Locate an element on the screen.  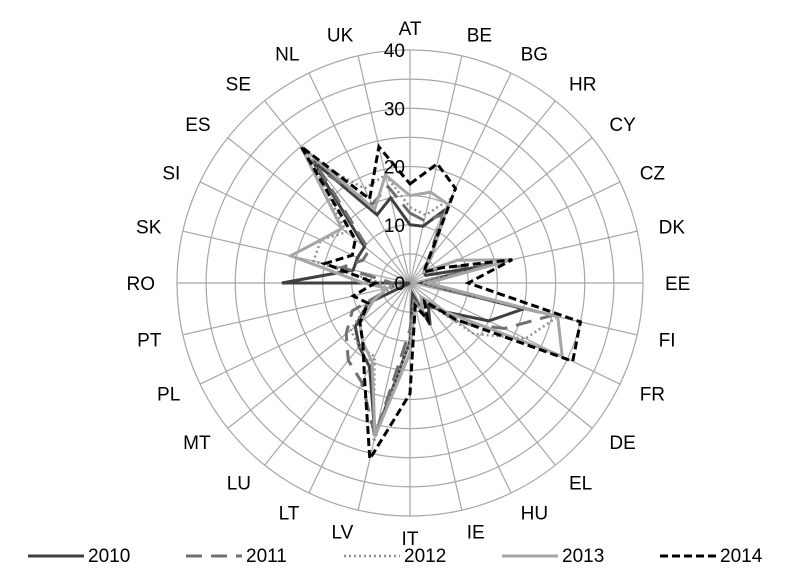
category-label-el: EL is located at coordinates (580, 483).